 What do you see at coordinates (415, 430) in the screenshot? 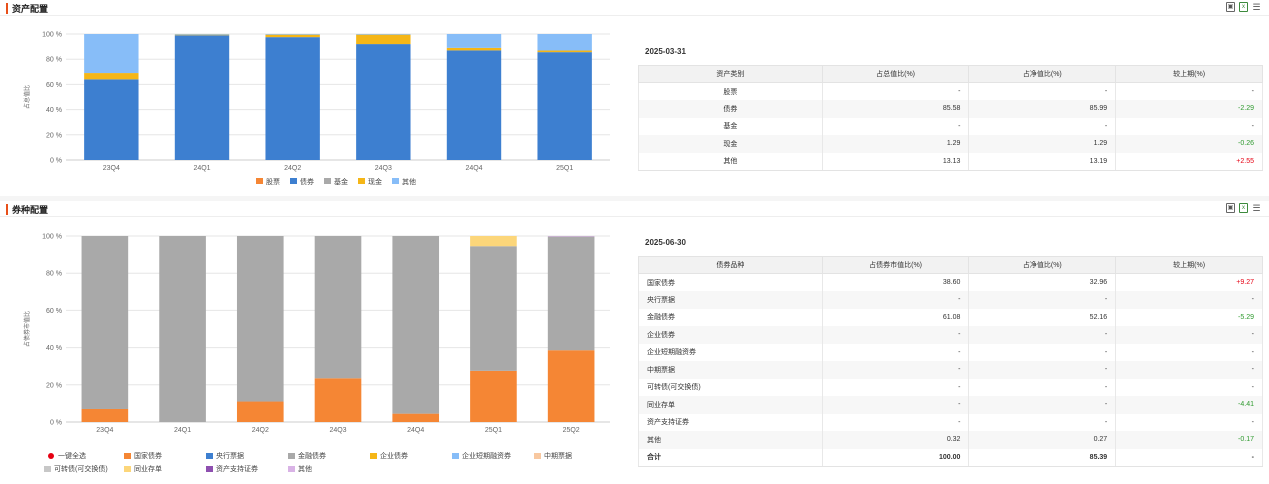
I see `x-tick-label: 24Q4` at bounding box center [415, 430].